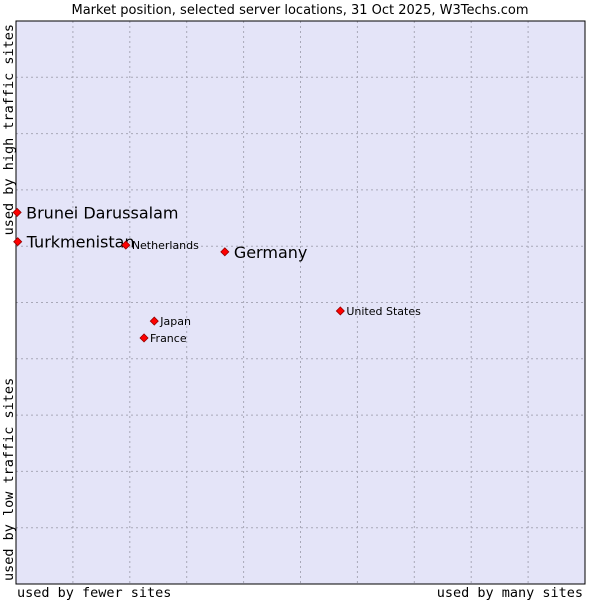  Describe the element at coordinates (144, 338) in the screenshot. I see `marker-france` at that location.